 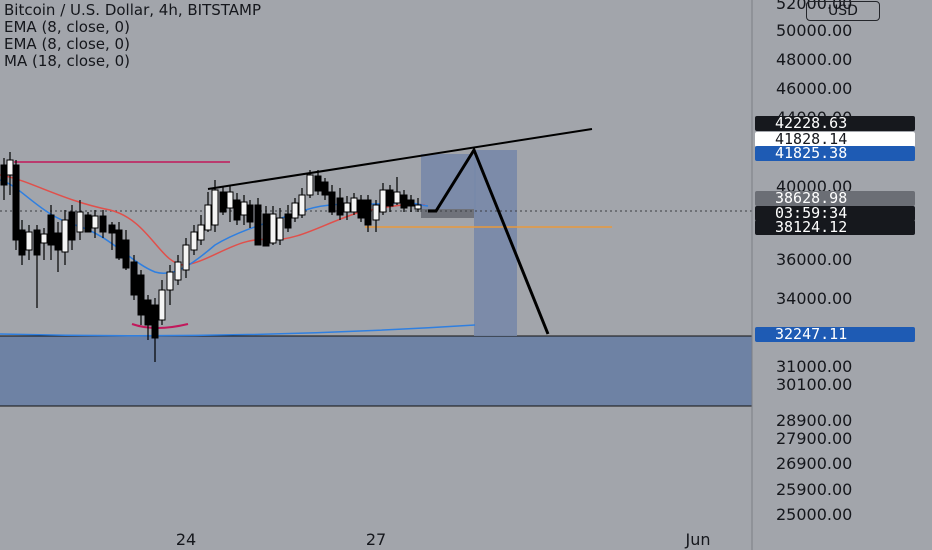 I want to click on y-tick-label: 31000.00, so click(x=814, y=366).